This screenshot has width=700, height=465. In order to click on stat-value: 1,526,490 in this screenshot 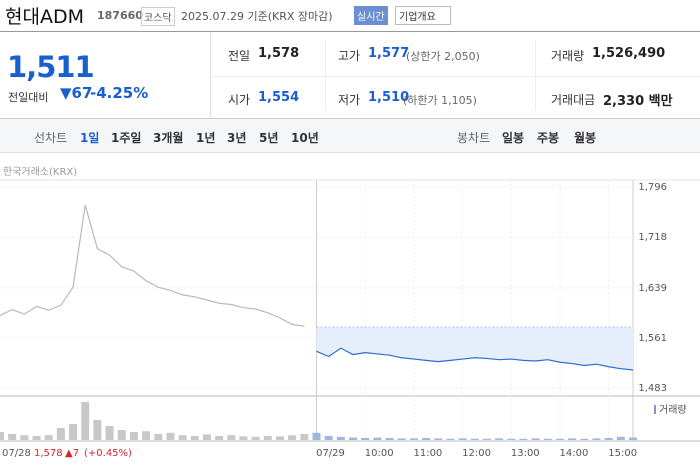, I will do `click(629, 53)`.